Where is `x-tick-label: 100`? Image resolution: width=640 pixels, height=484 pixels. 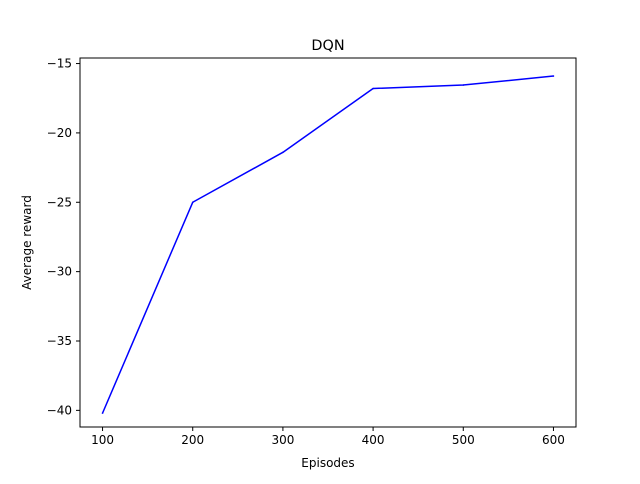 x-tick-label: 100 is located at coordinates (102, 440).